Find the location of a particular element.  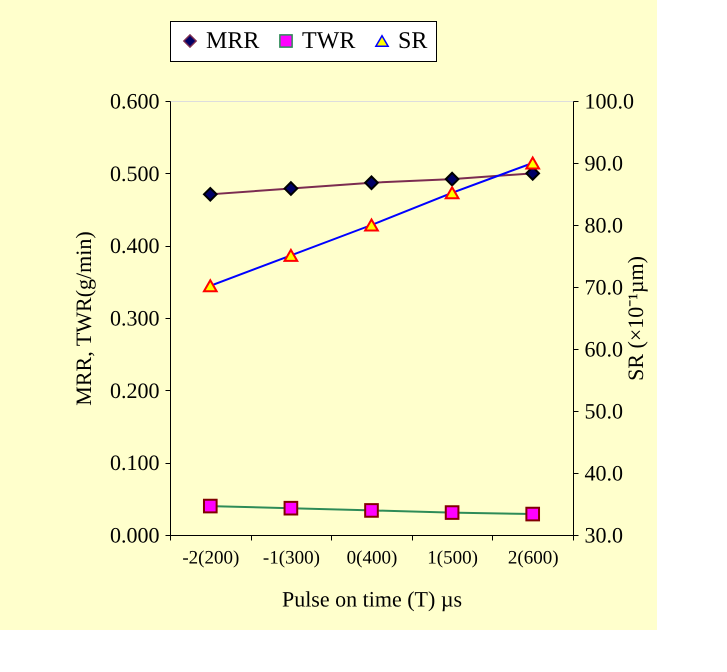

y2-tick-label: 70.0 is located at coordinates (603, 287).